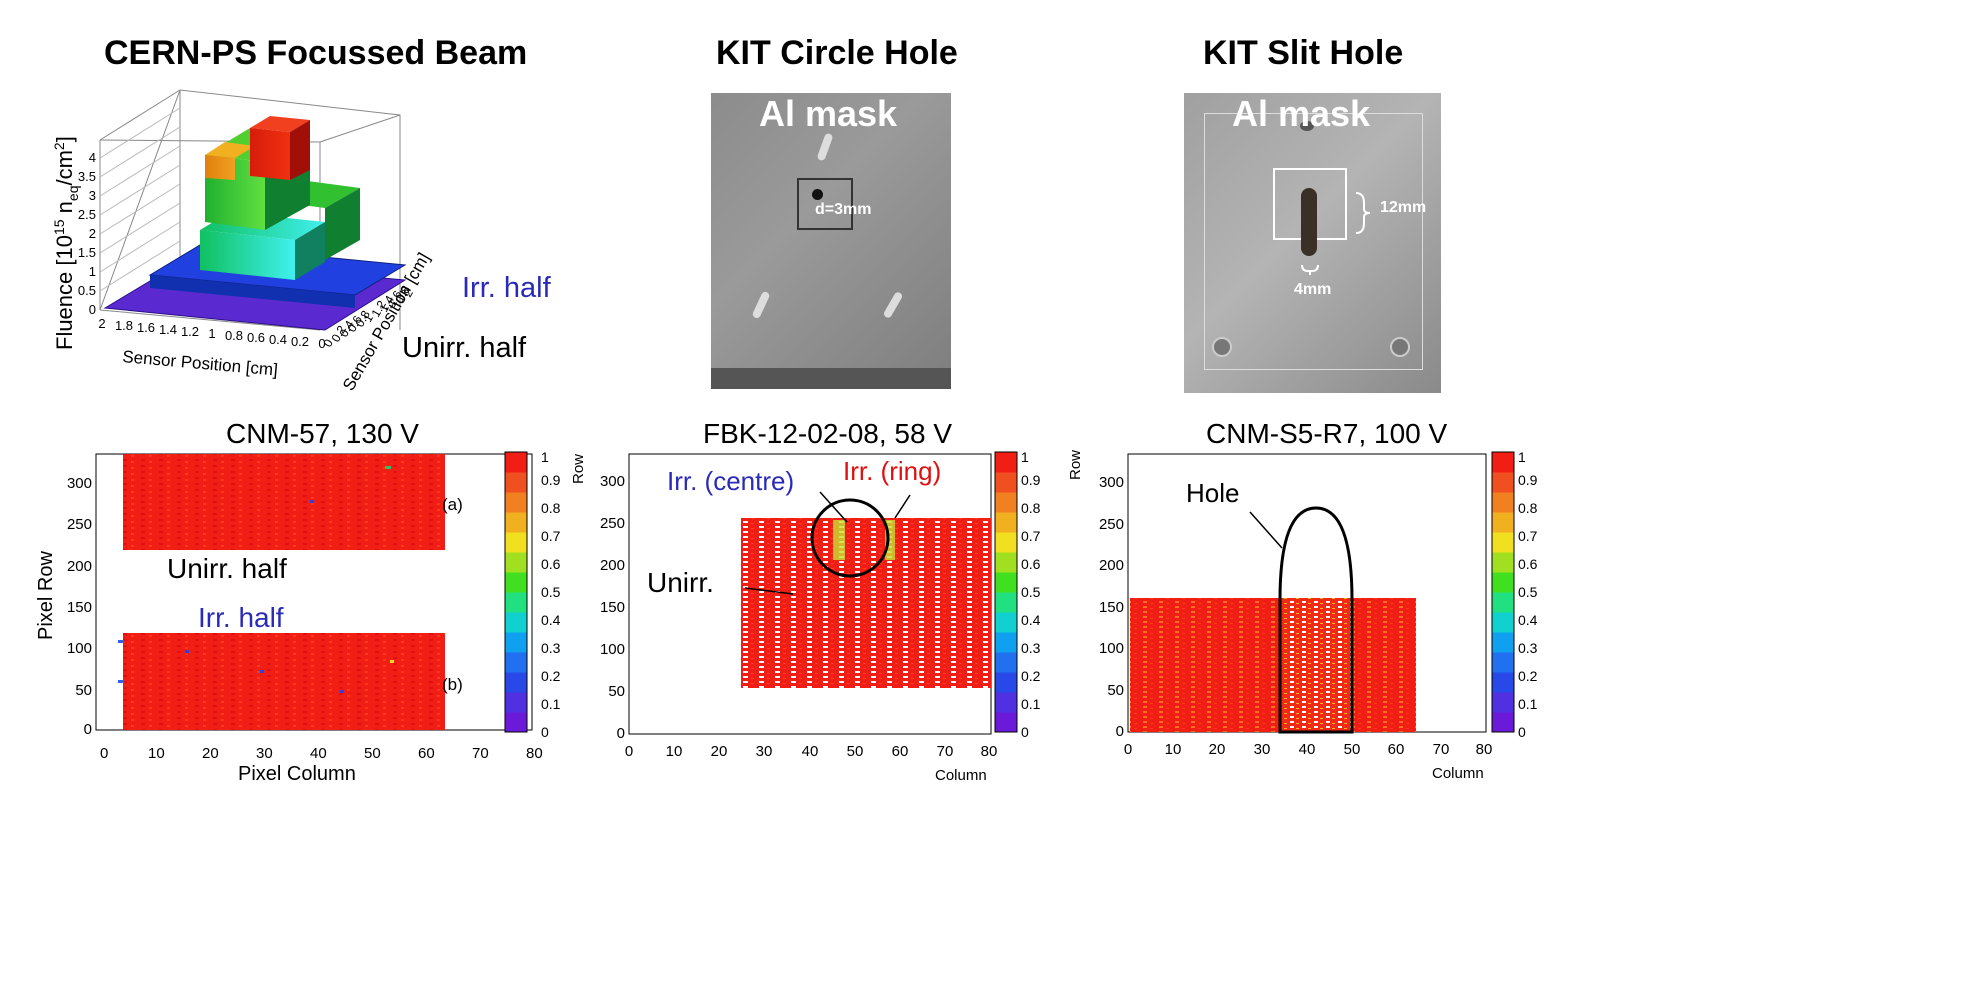 This screenshot has height=1006, width=1968. What do you see at coordinates (87, 214) in the screenshot?
I see `lego-z-tick: 2.5` at bounding box center [87, 214].